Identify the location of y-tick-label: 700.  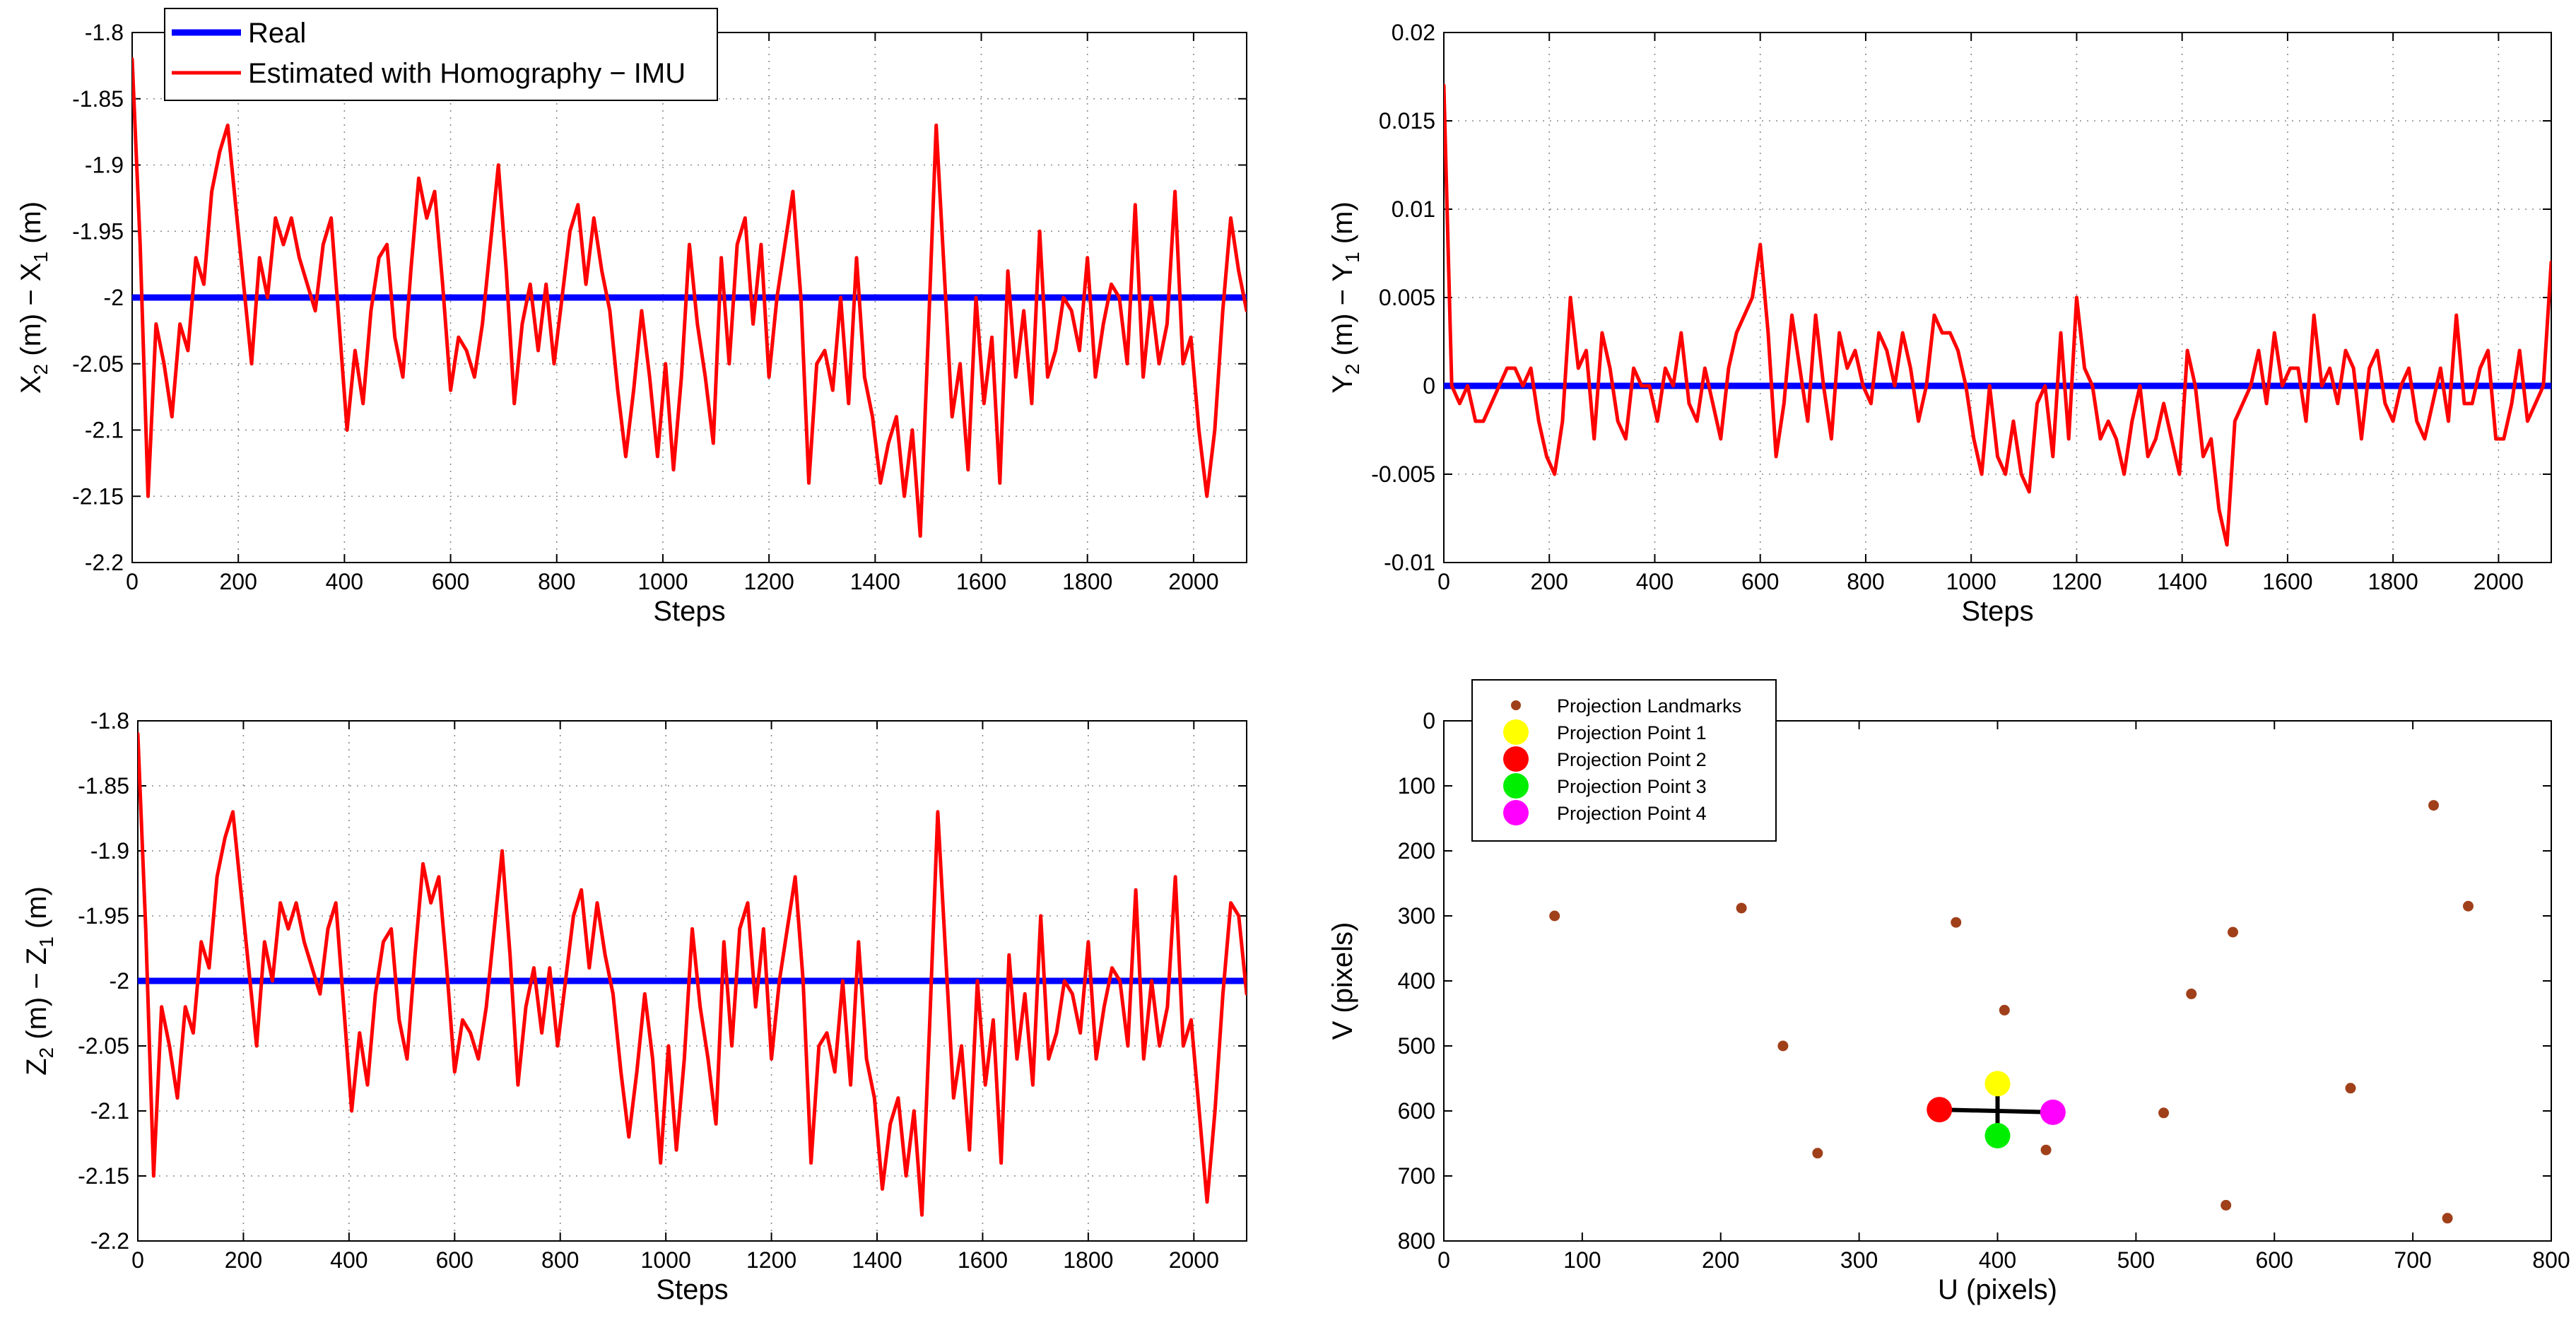
(1416, 1176).